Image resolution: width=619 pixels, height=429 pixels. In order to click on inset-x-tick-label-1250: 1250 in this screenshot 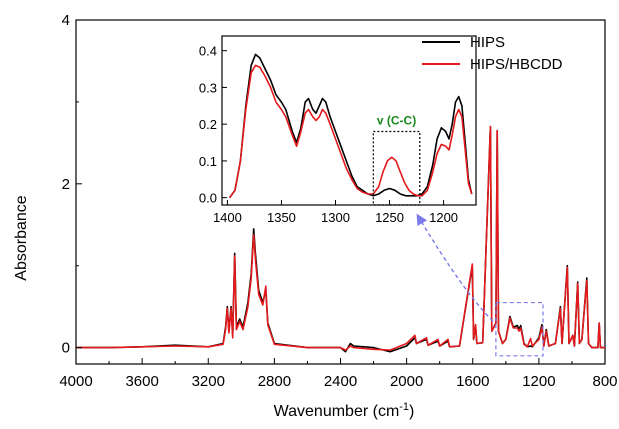, I will do `click(389, 217)`.